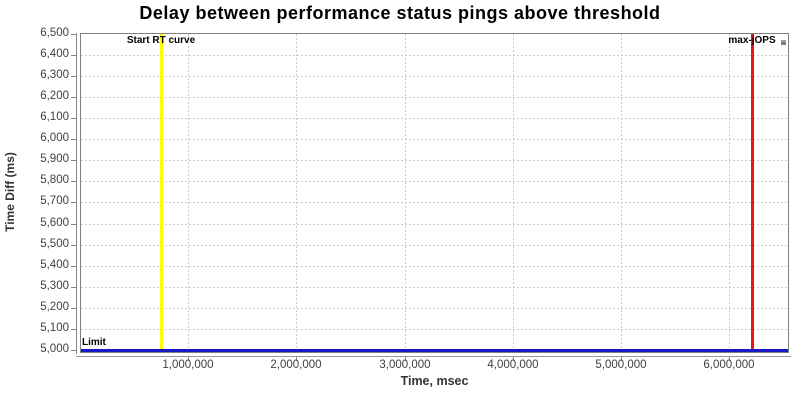  What do you see at coordinates (76, 193) in the screenshot?
I see `y-axis-line` at bounding box center [76, 193].